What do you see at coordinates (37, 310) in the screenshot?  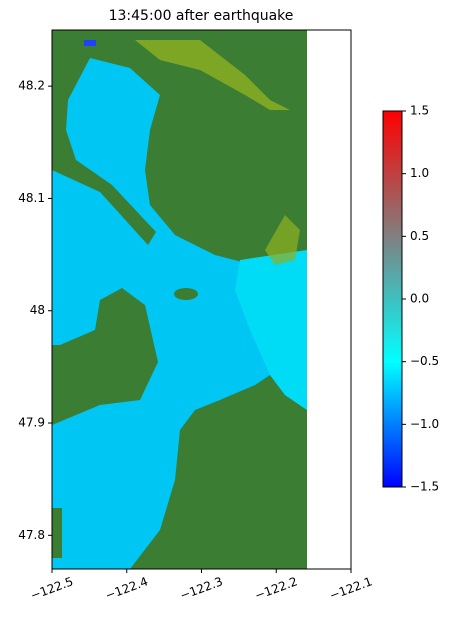 I see `y-tick-label: 48` at bounding box center [37, 310].